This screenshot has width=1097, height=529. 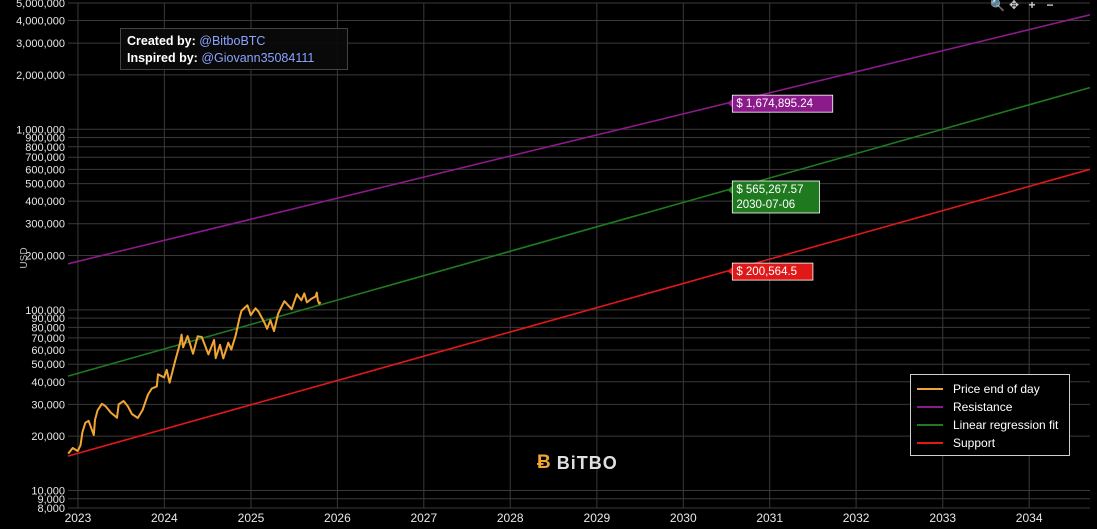 What do you see at coordinates (48, 383) in the screenshot?
I see `y-tick-label: 40,000` at bounding box center [48, 383].